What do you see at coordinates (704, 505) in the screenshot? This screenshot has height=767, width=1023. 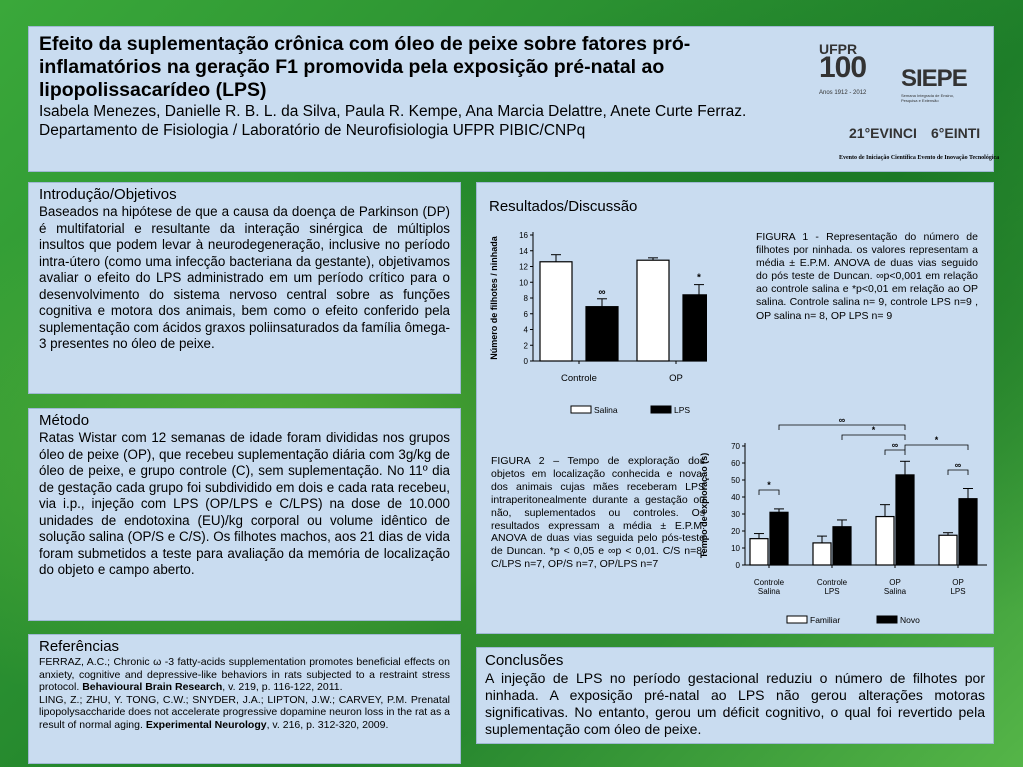 I see `y-axis-label: Tempo de exploração (s)` at bounding box center [704, 505].